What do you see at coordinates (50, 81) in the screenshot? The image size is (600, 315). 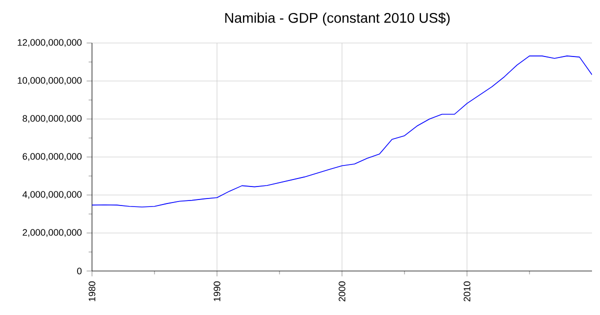 I see `y-tick-label: 10,000,000,000` at bounding box center [50, 81].